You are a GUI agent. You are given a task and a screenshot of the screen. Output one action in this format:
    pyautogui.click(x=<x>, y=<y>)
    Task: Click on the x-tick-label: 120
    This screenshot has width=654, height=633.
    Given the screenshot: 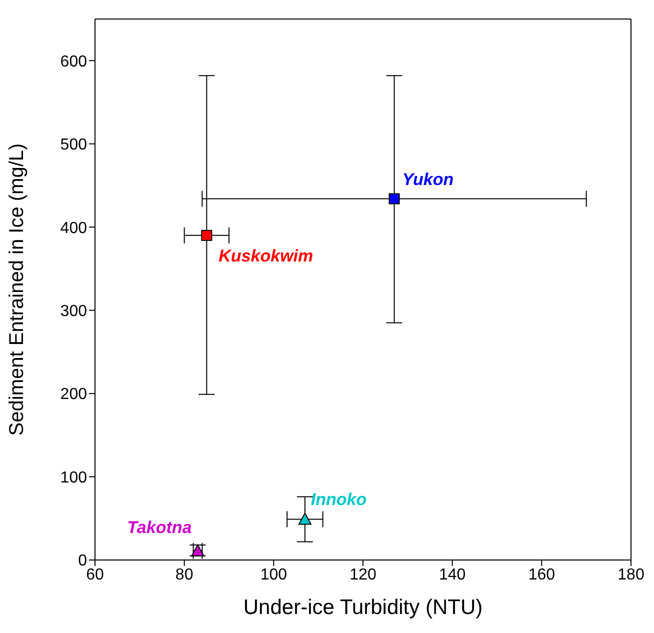 What is the action you would take?
    pyautogui.click(x=363, y=575)
    